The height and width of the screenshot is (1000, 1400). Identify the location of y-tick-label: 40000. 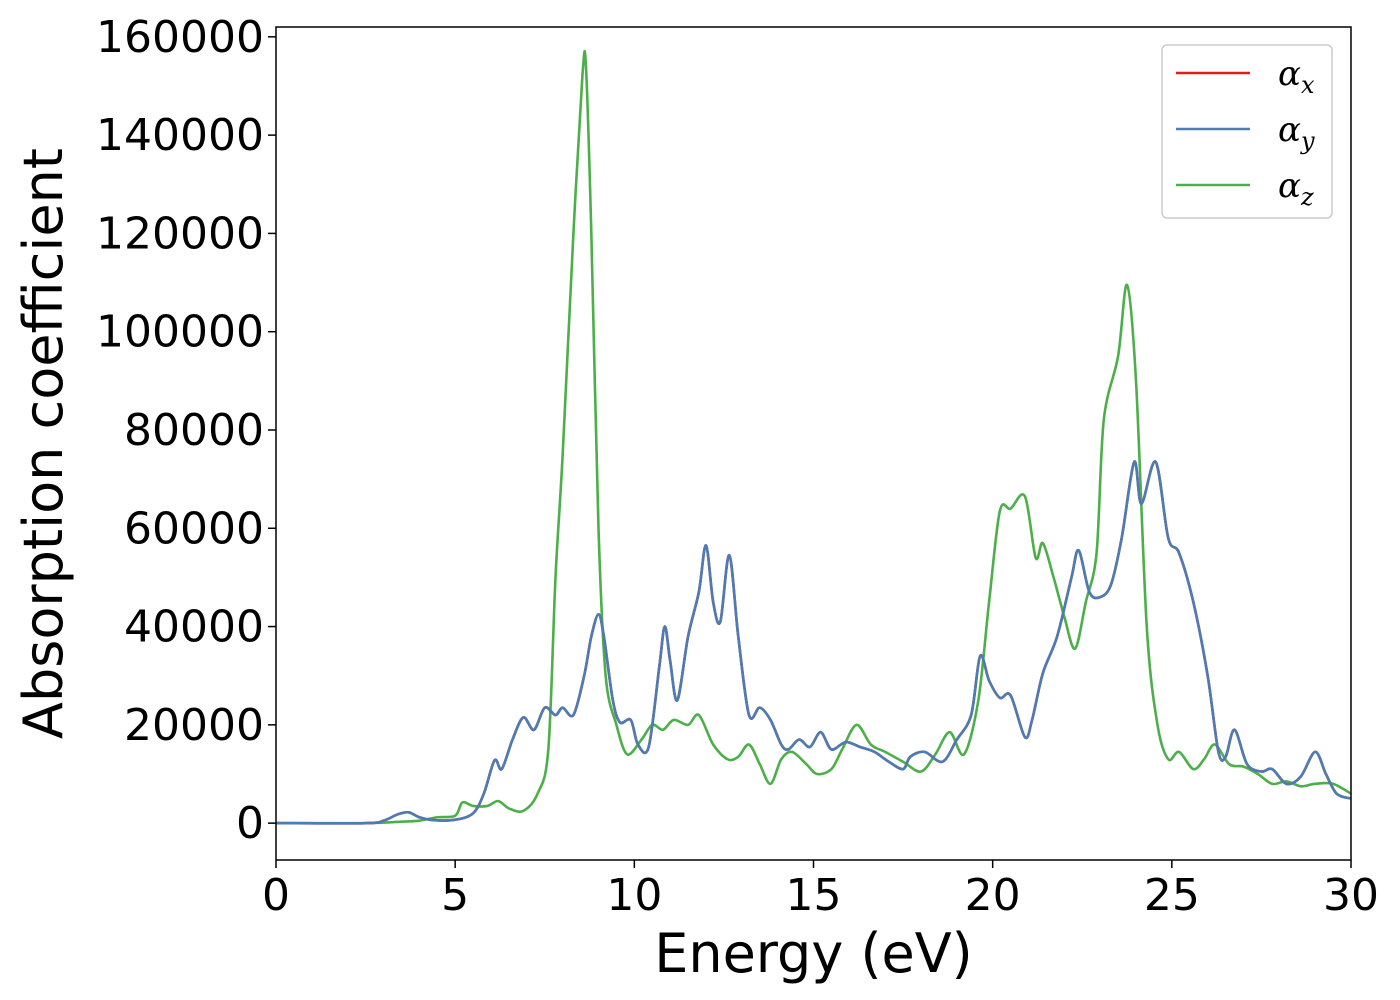
(194, 627).